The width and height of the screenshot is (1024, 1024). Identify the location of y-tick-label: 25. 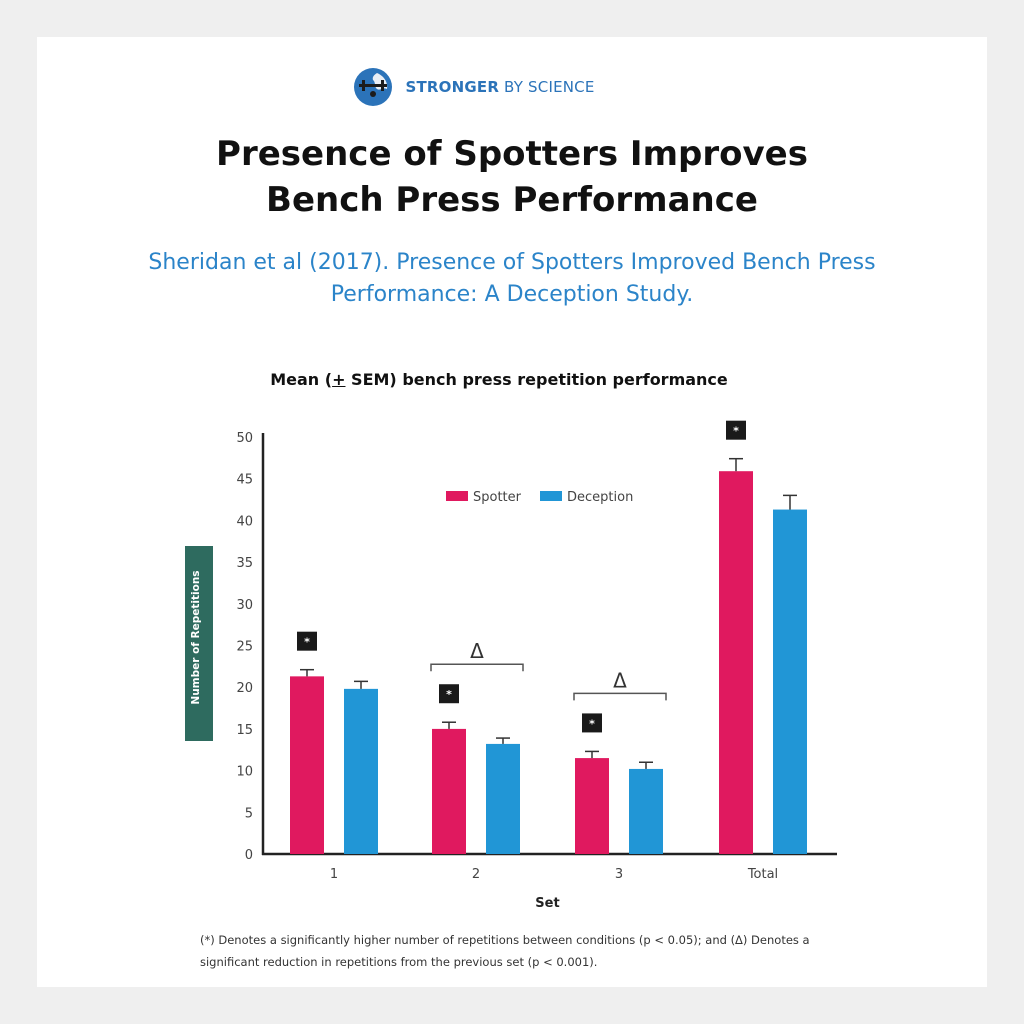
(244, 647).